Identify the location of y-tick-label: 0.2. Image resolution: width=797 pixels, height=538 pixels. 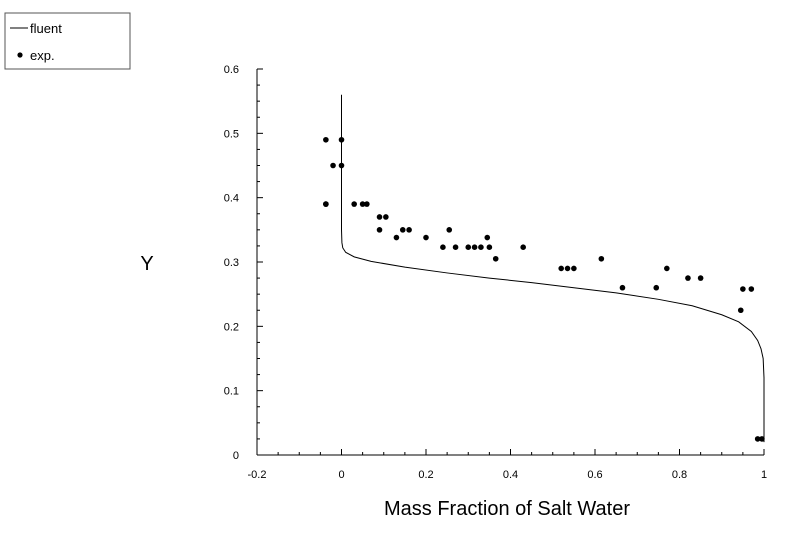
(231, 327).